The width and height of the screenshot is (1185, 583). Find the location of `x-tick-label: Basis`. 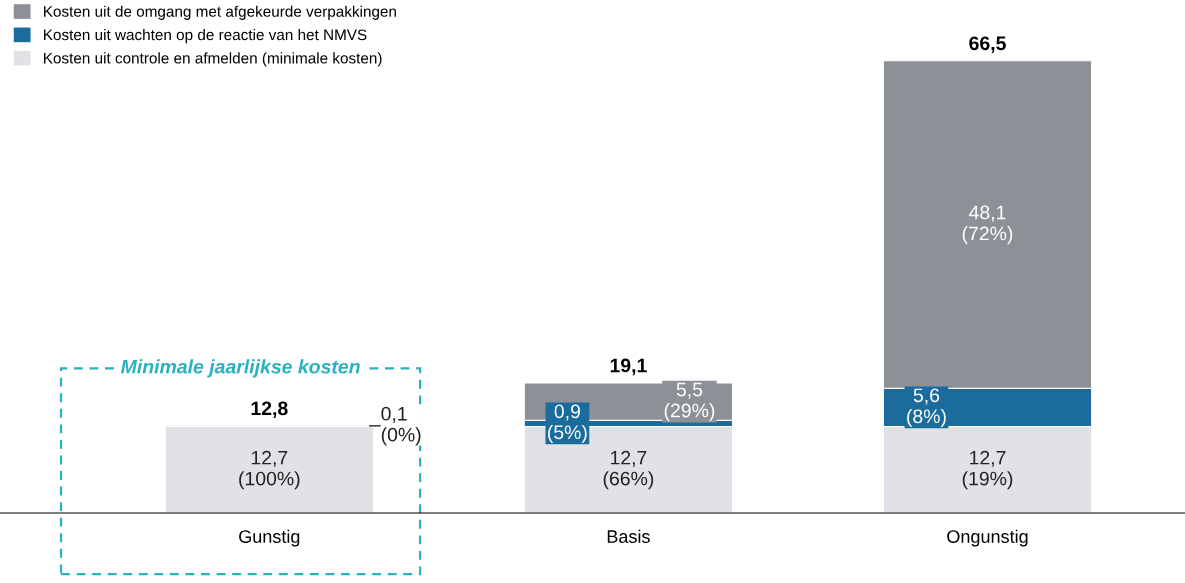

x-tick-label: Basis is located at coordinates (628, 536).